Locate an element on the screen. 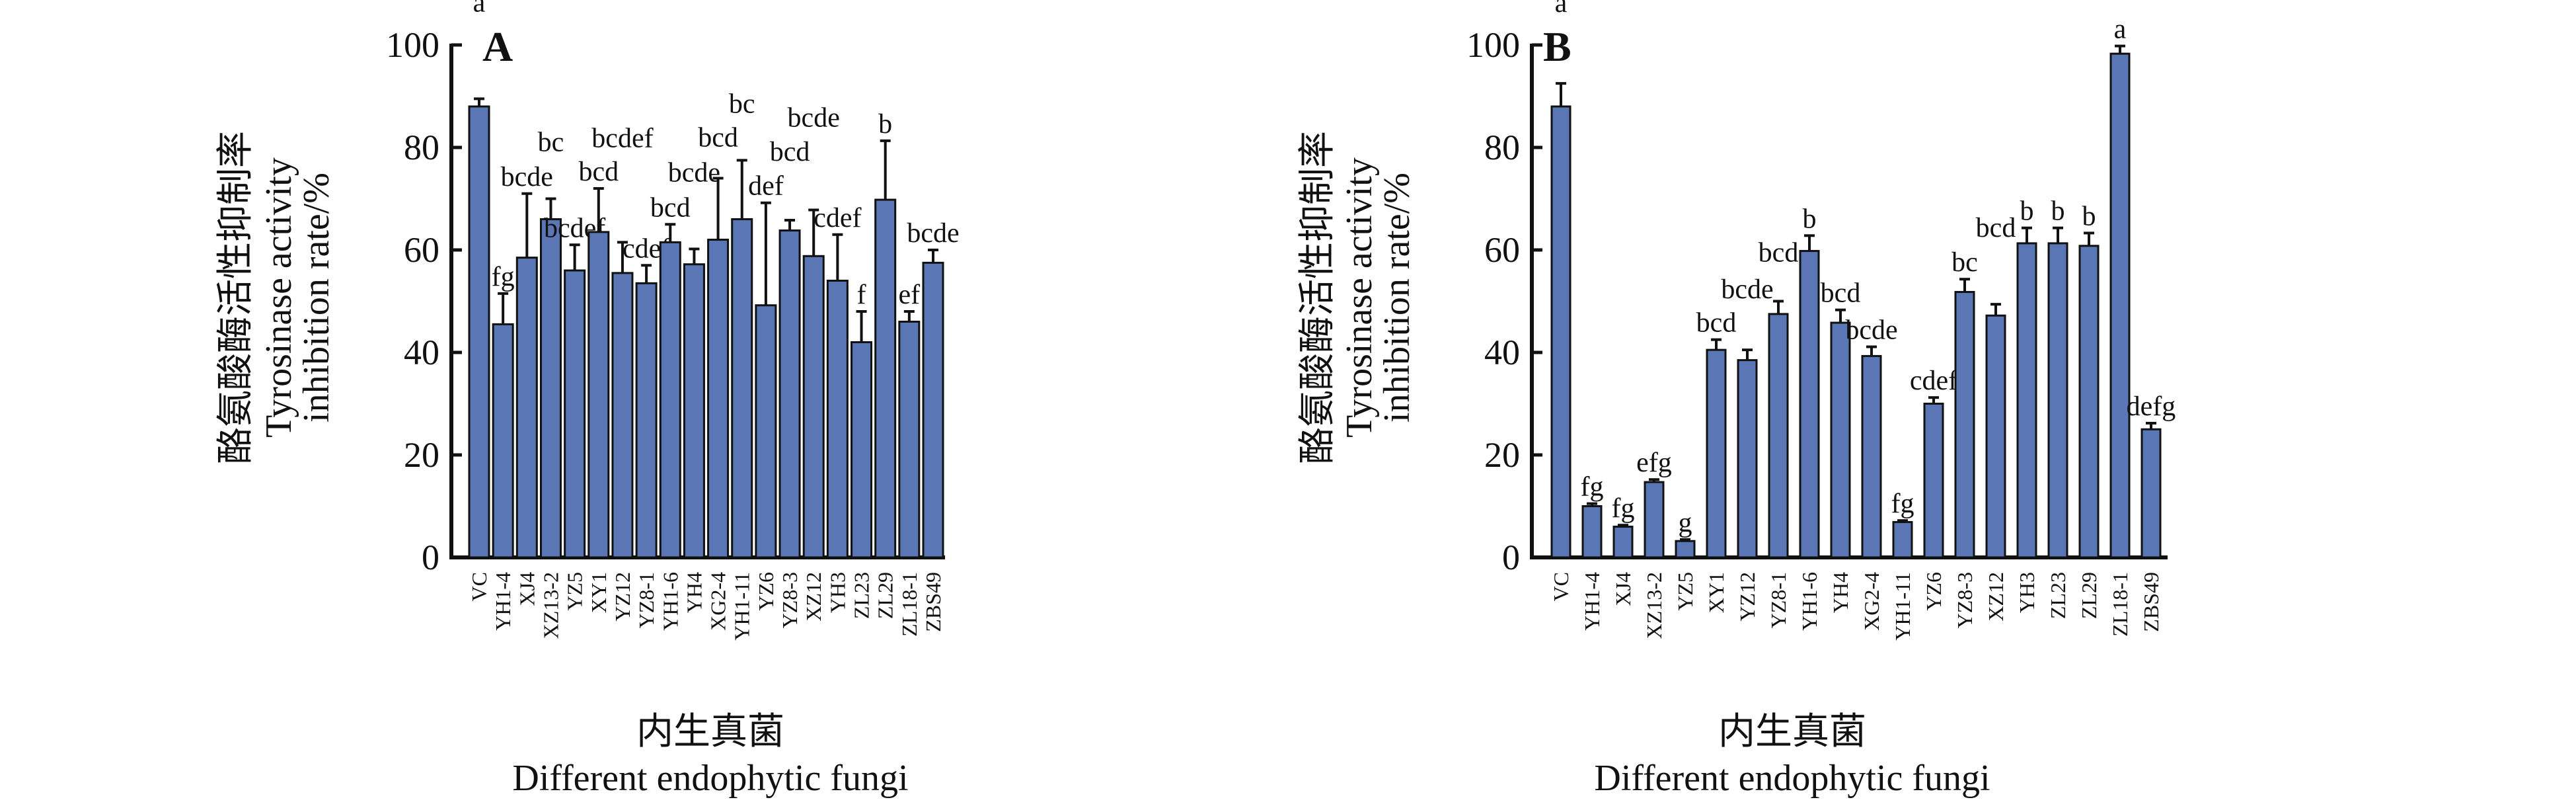 This screenshot has width=2576, height=812. x-tick-label: YH1-4 is located at coordinates (1592, 601).